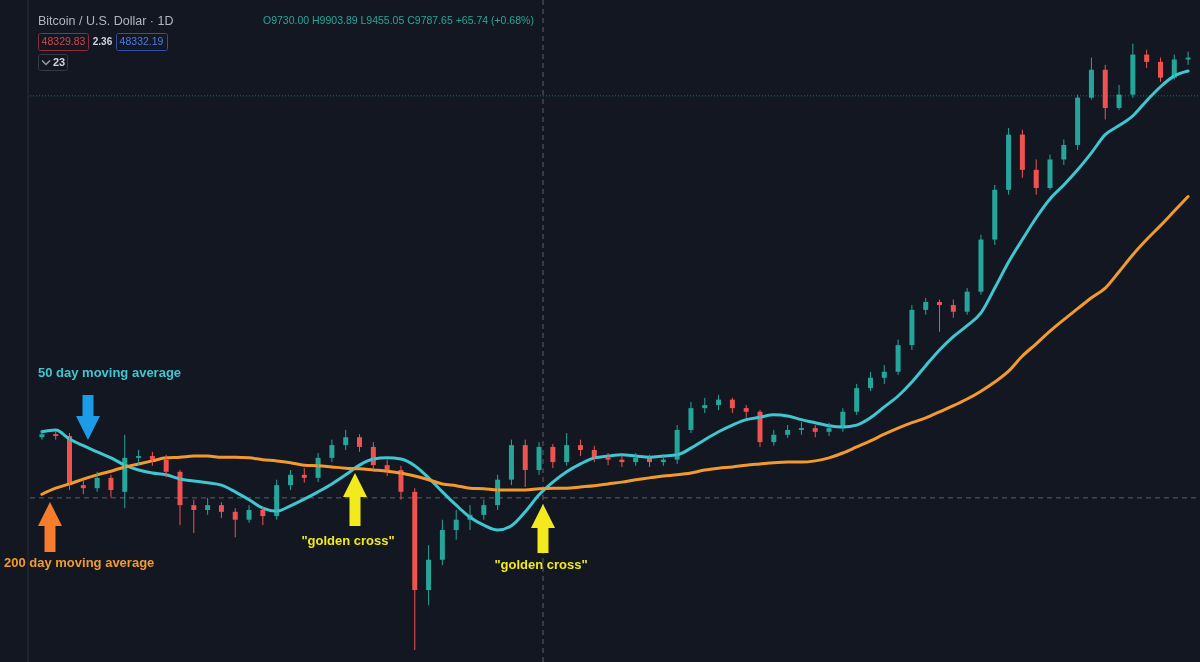  Describe the element at coordinates (63, 41) in the screenshot. I see `annotation: 48329.83` at that location.